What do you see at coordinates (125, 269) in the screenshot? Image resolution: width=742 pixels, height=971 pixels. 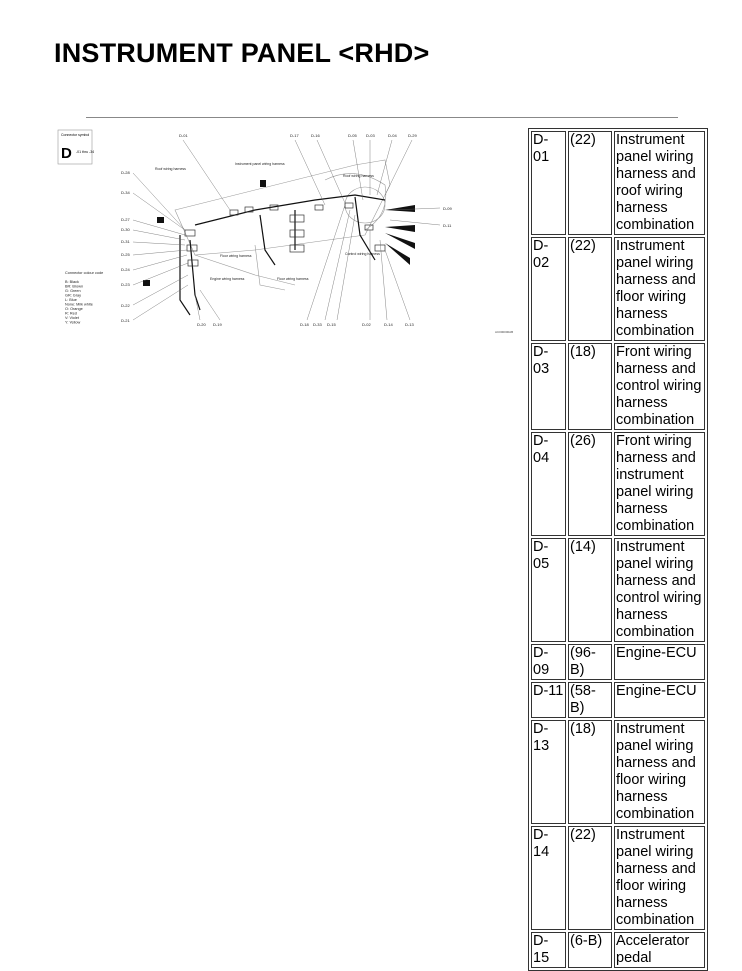 I see `svg-text: D-24` at bounding box center [125, 269].